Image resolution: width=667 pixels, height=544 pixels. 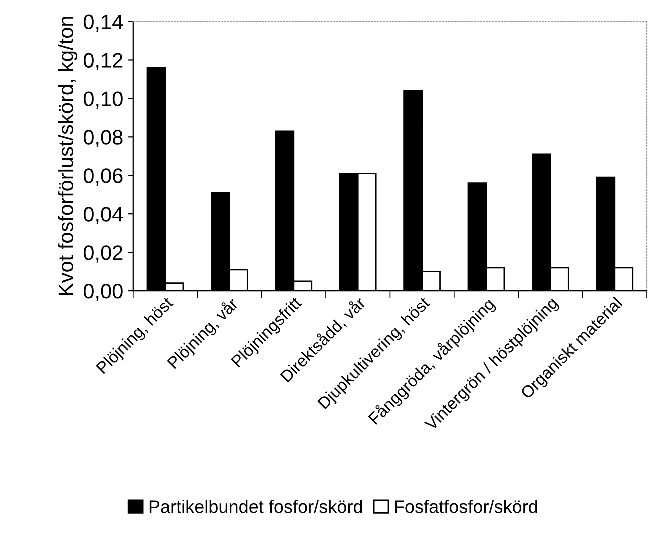 What do you see at coordinates (103, 293) in the screenshot?
I see `y-tick-label: 0,00` at bounding box center [103, 293].